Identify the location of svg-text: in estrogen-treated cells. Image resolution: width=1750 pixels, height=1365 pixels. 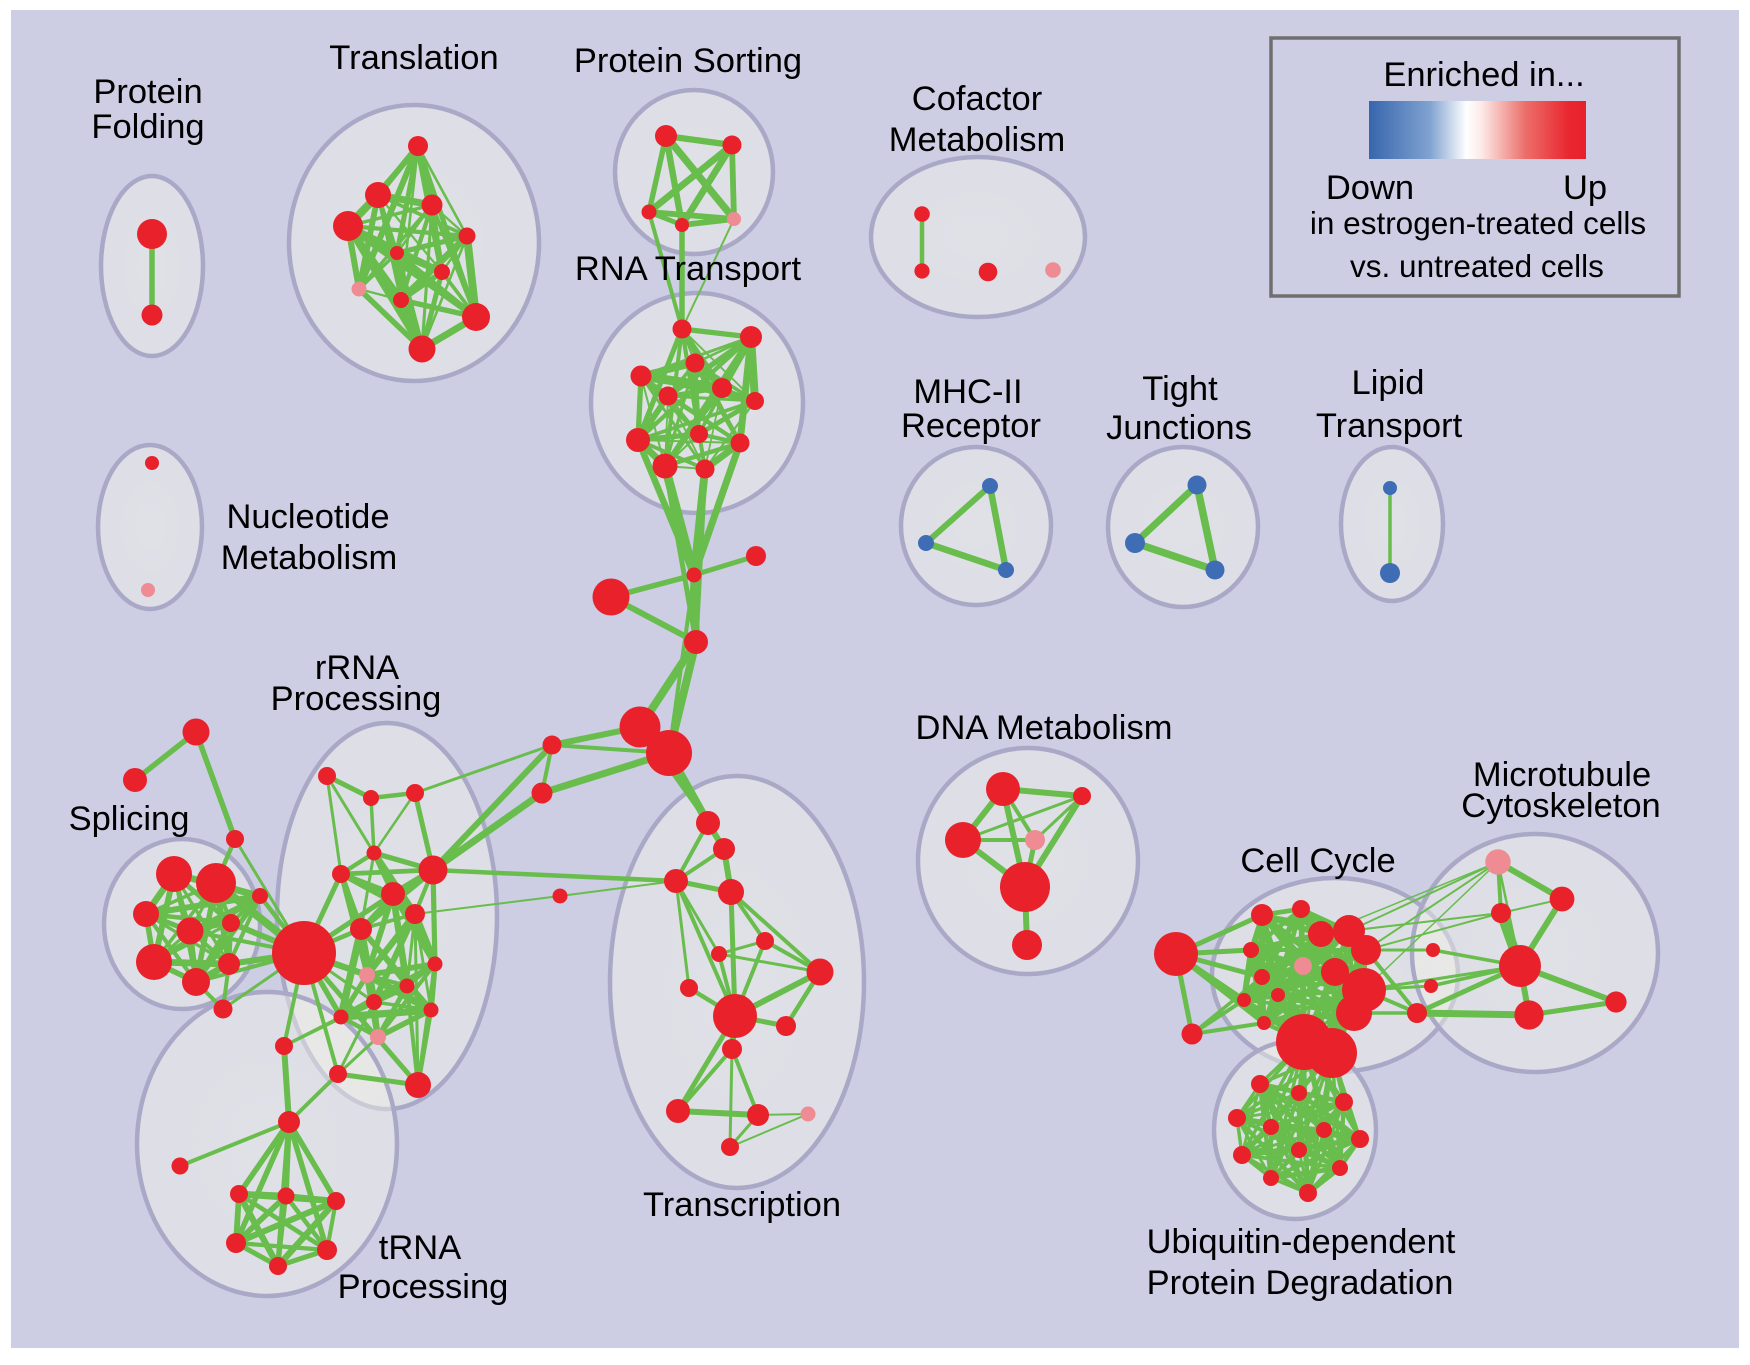
(1478, 223).